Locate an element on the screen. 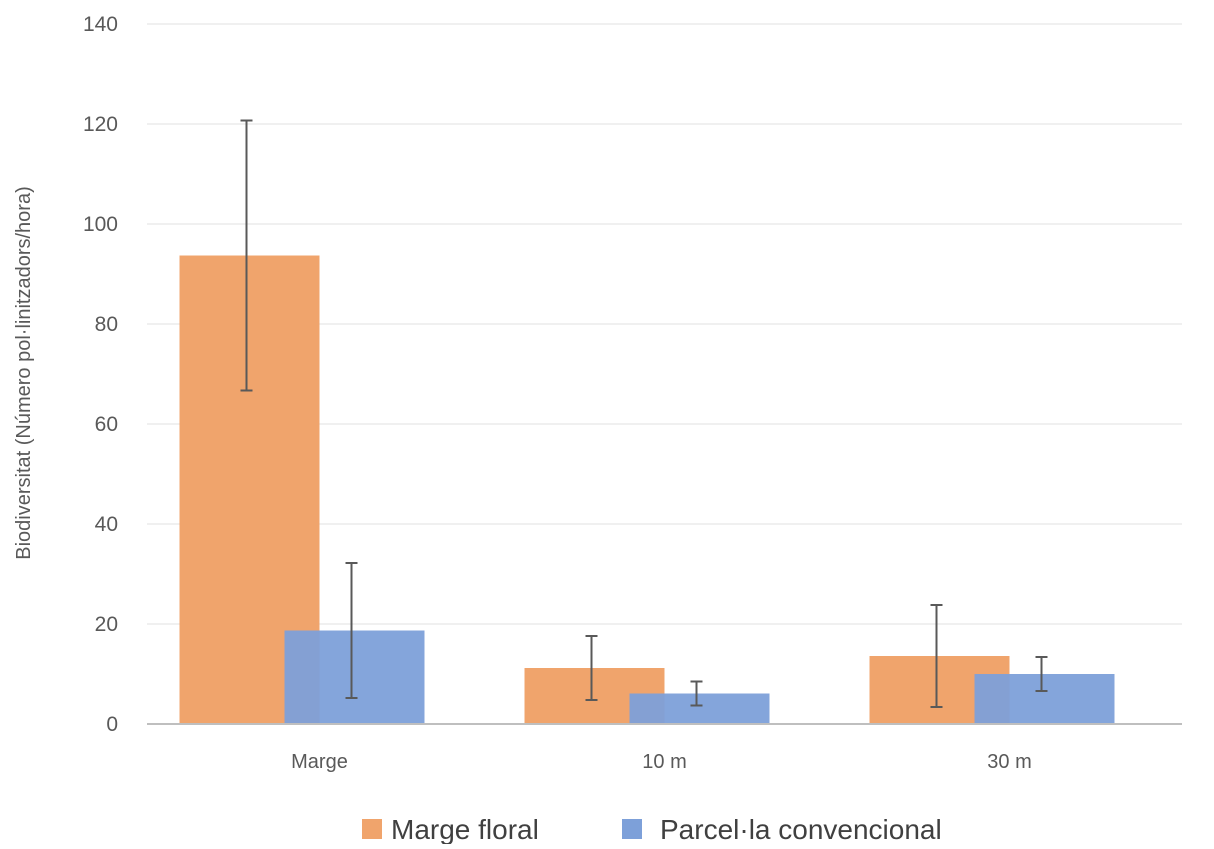 The image size is (1214, 849). x-category-label: 10 m is located at coordinates (664, 762).